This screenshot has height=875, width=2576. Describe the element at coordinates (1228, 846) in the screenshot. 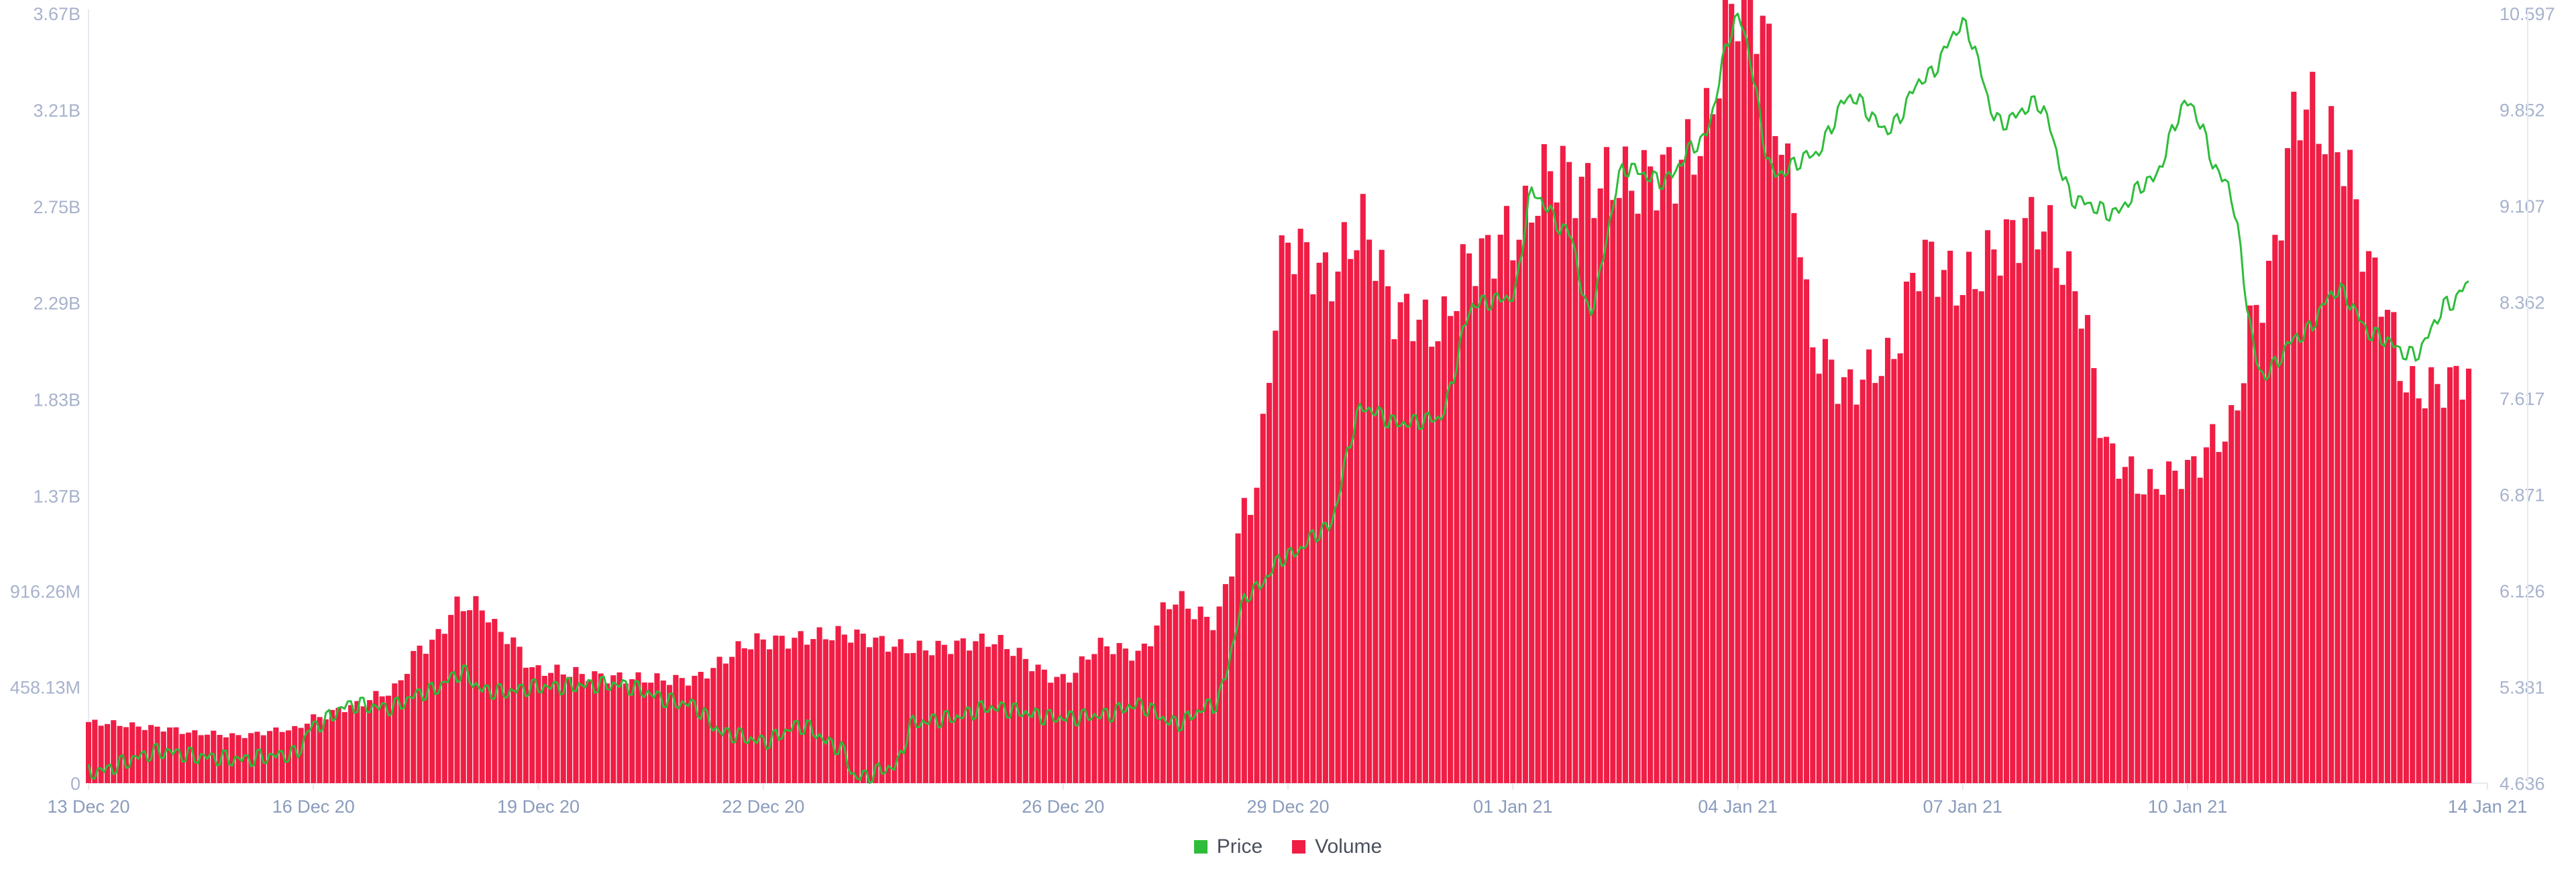

I see `legend-item-price: Price` at that location.